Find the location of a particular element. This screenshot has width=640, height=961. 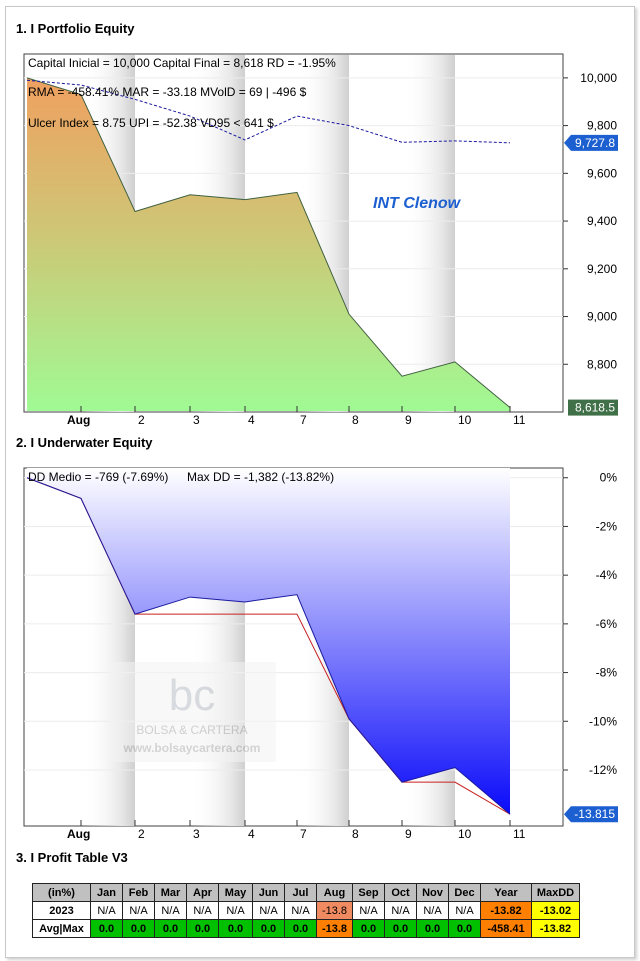

profit-table-header-cell: Nov is located at coordinates (432, 892).